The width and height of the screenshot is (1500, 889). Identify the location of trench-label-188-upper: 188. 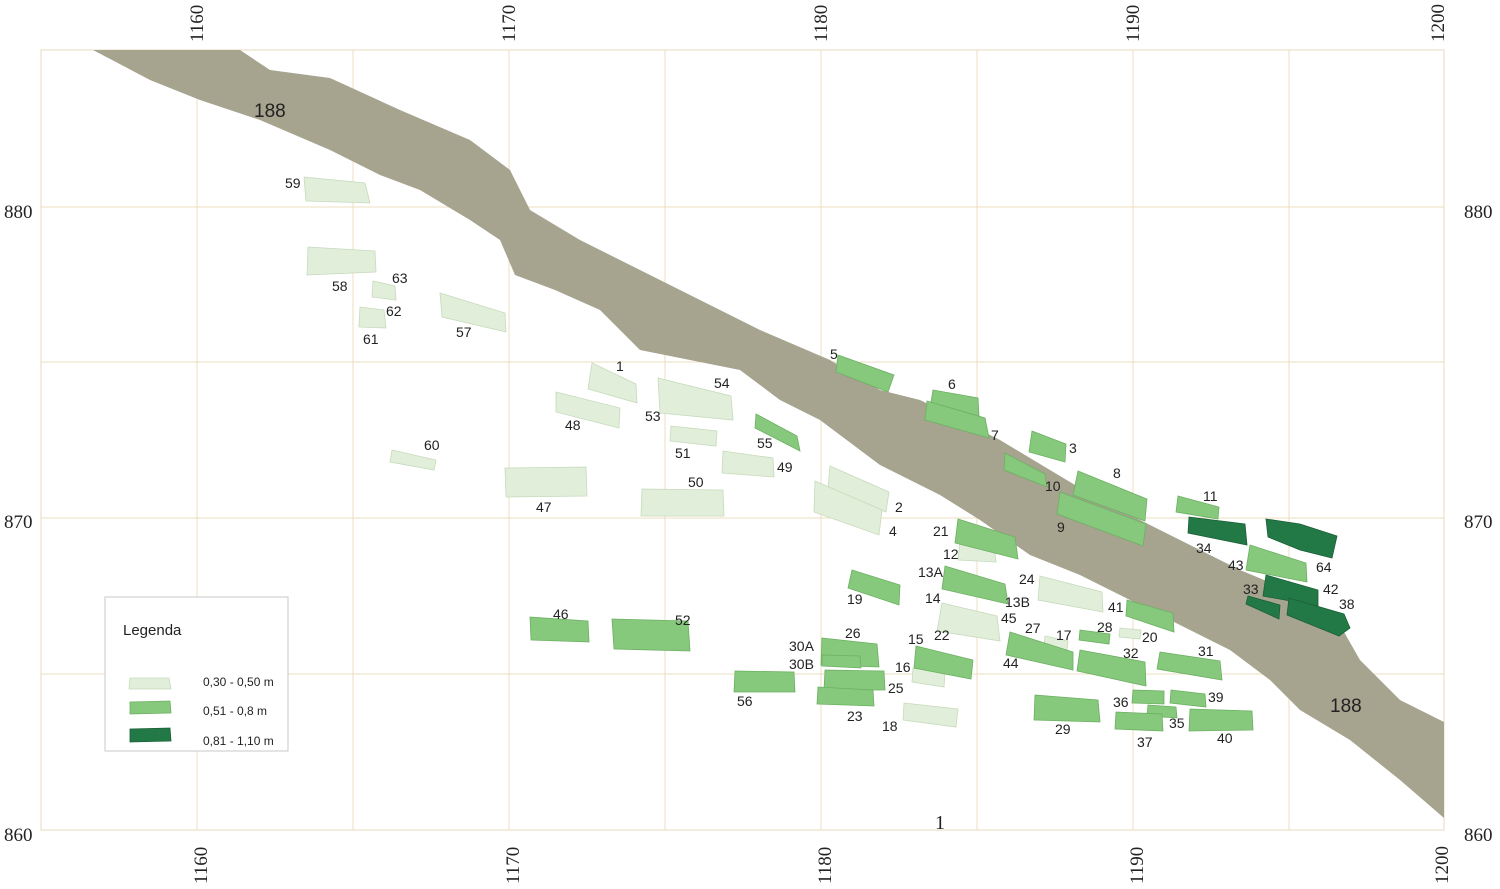
(270, 111).